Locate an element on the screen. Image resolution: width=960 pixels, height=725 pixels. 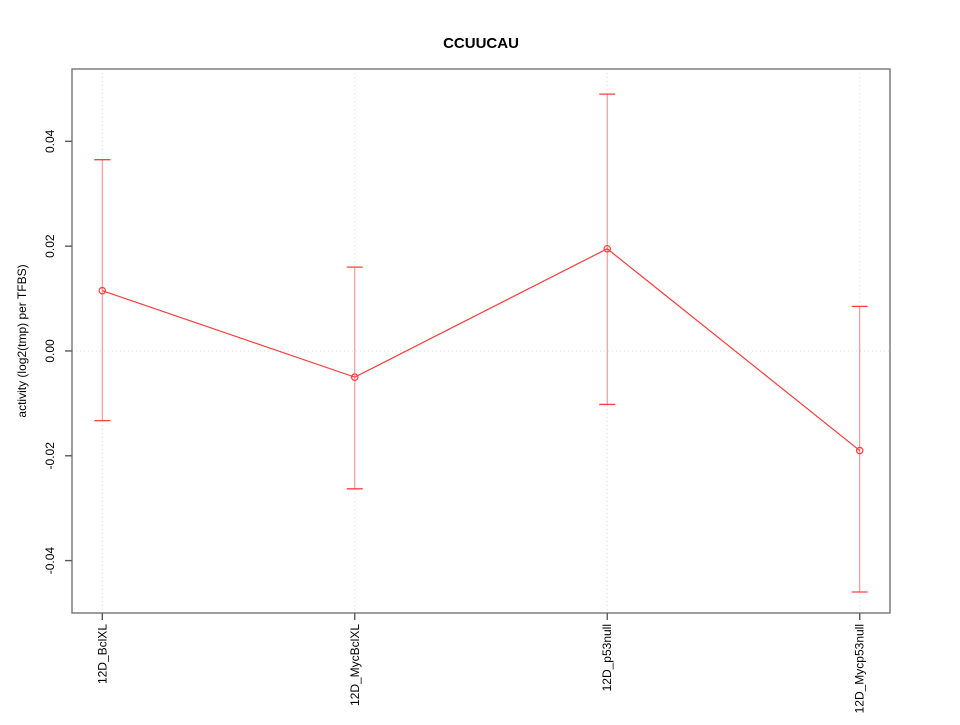
y-tick-label: 0.04 is located at coordinates (50, 141).